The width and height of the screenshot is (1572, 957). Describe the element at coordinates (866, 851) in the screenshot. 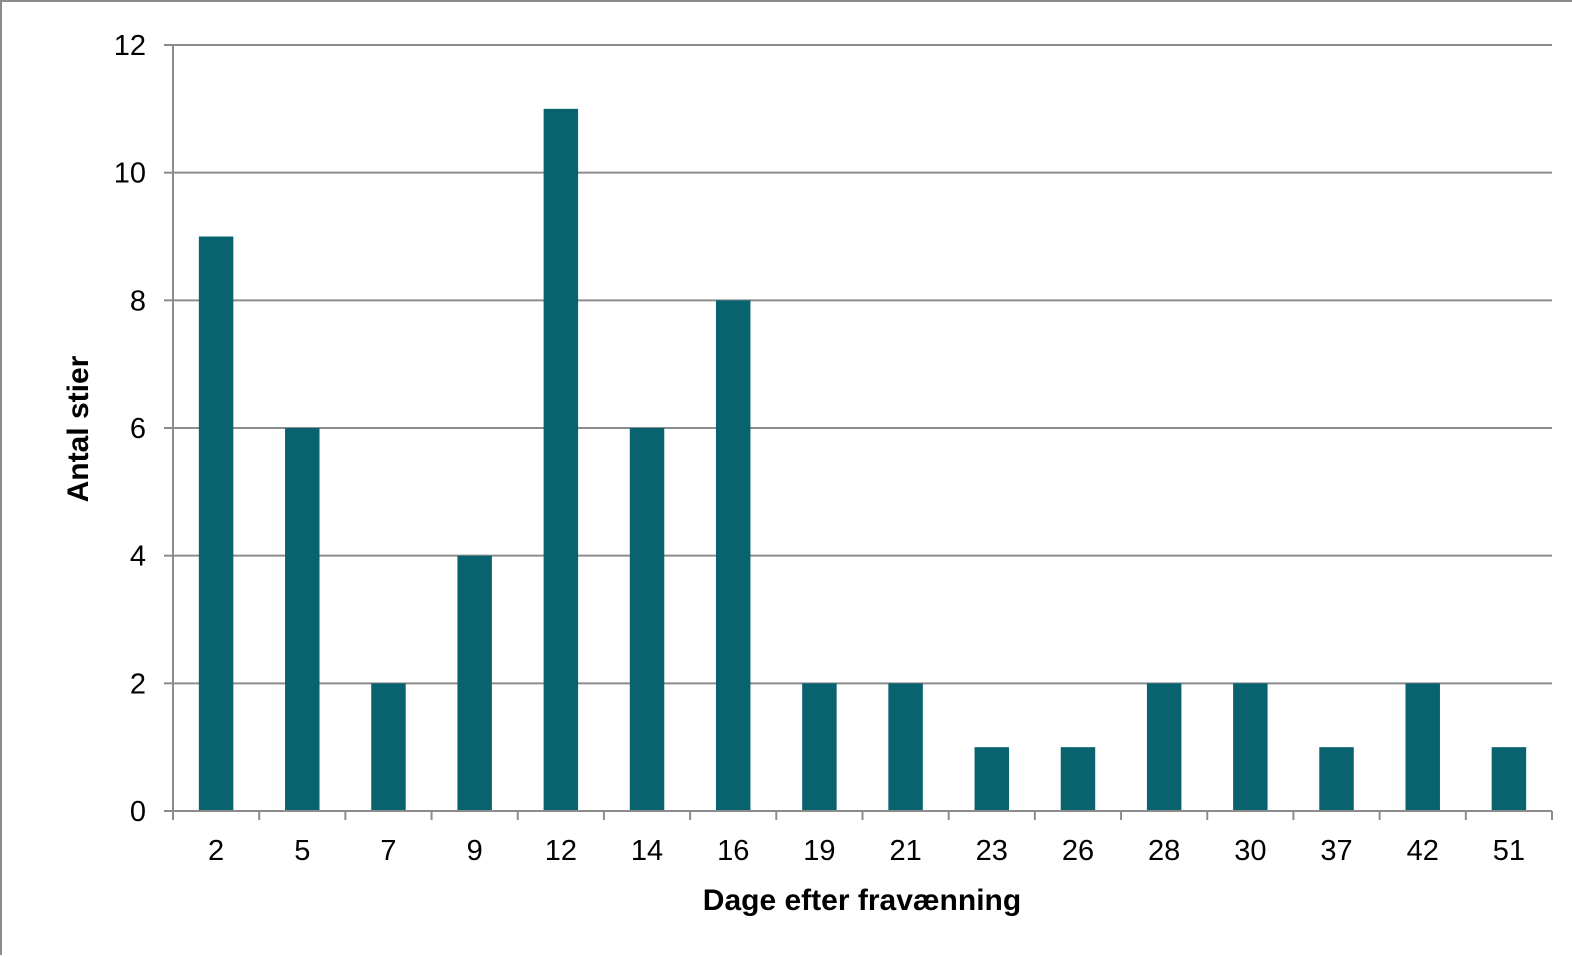

I see `x-tick-labels: 2 5 7 9 12 14 16 19 21 23 26 28 30 37 42 51` at that location.